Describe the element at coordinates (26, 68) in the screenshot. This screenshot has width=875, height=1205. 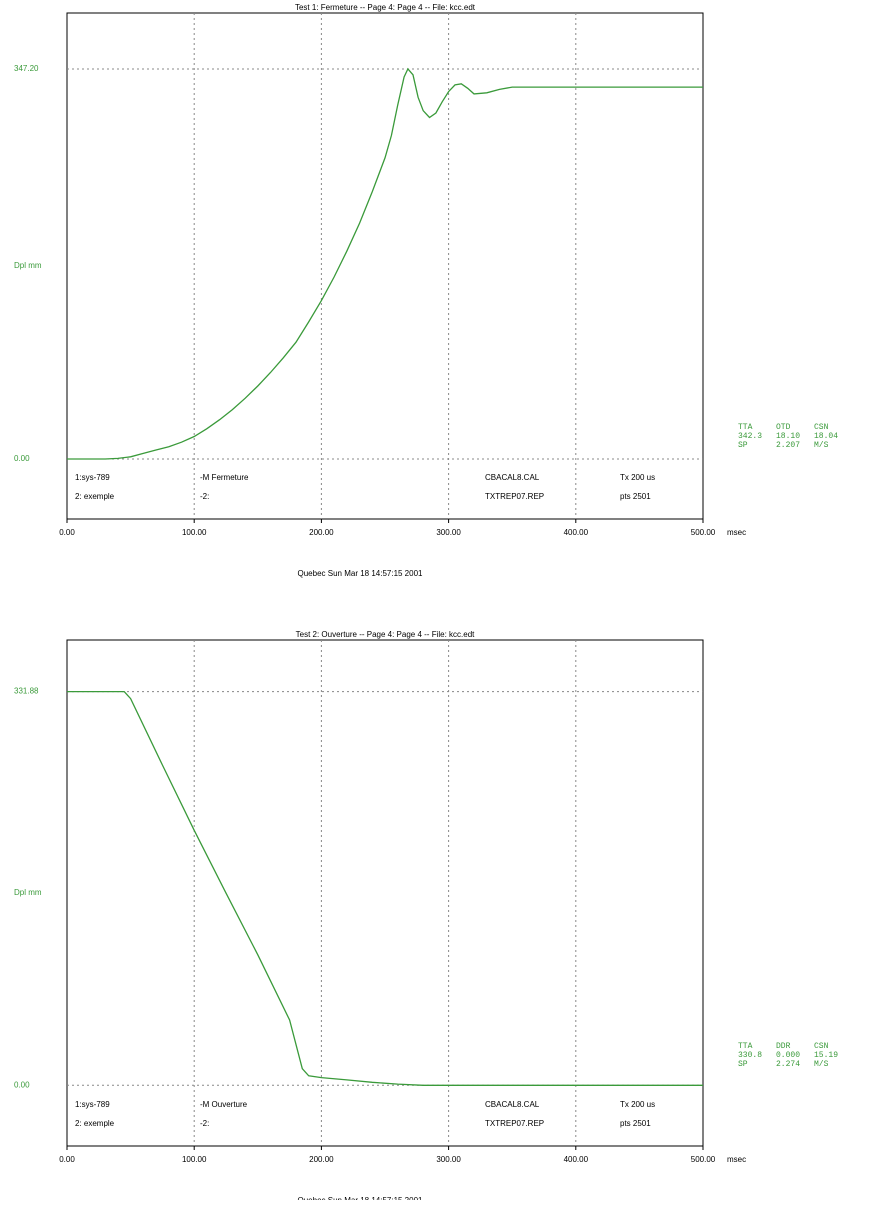
I see `y-tick-label: 347.20` at that location.